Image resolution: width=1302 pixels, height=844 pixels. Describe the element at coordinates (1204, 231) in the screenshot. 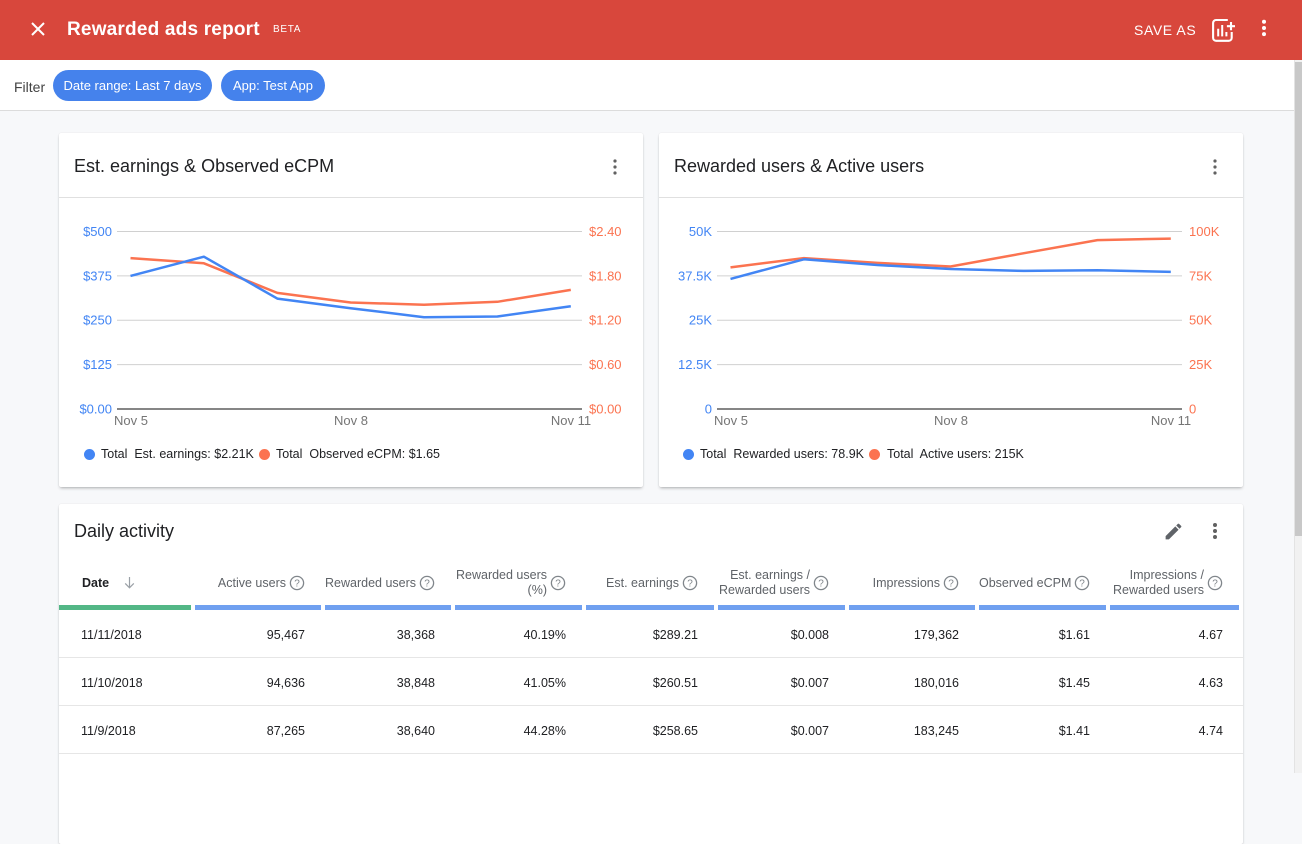

I see `svg-text: 100K` at that location.